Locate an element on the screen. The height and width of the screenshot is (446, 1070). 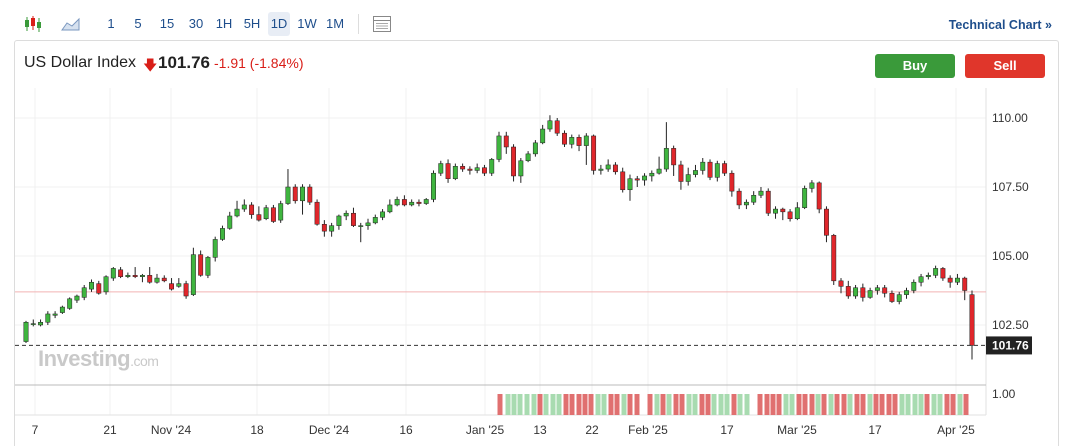
table-view-icon is located at coordinates (382, 24).